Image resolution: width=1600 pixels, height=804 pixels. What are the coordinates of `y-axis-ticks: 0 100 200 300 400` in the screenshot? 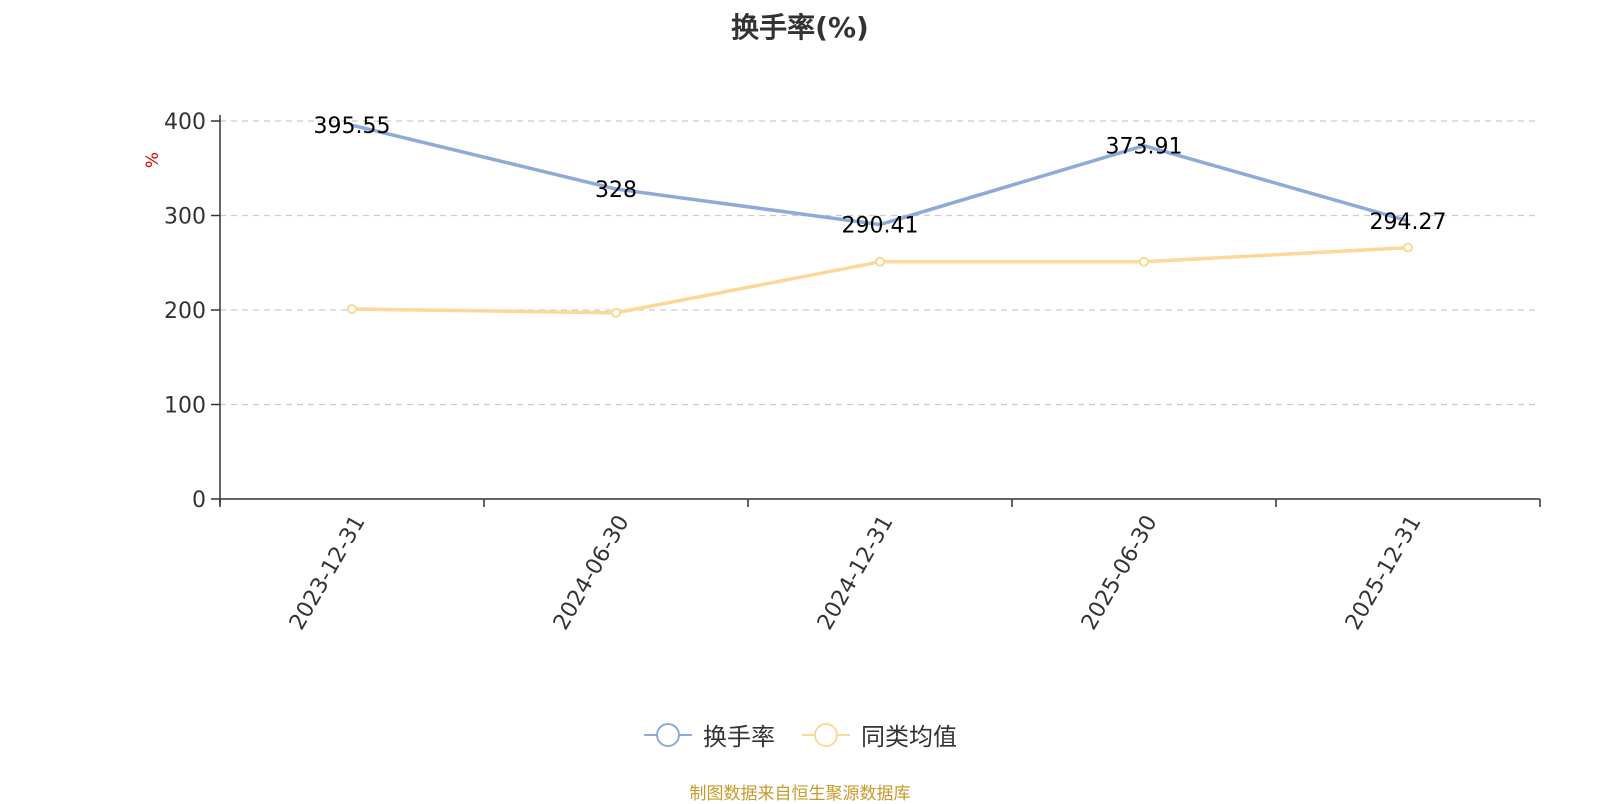 It's located at (192, 311).